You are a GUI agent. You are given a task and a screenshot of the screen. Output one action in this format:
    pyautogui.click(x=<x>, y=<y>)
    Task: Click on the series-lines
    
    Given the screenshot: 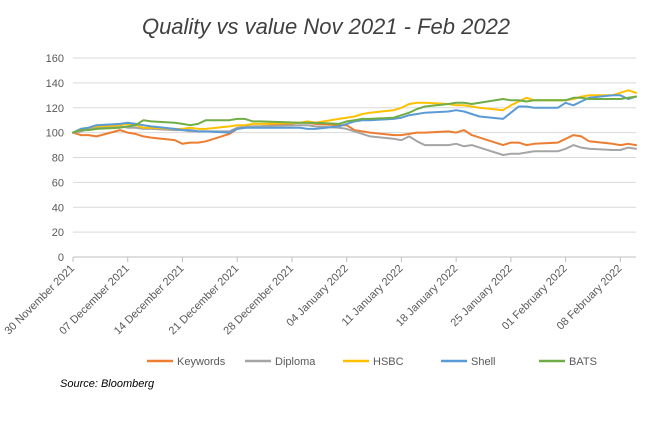 What is the action you would take?
    pyautogui.click(x=354, y=122)
    